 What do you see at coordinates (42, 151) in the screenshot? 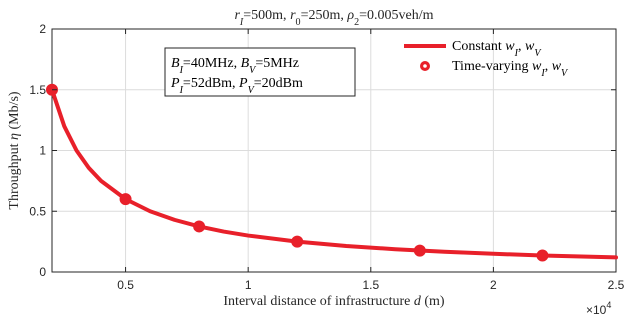
I see `y-tick-label: 1` at bounding box center [42, 151].